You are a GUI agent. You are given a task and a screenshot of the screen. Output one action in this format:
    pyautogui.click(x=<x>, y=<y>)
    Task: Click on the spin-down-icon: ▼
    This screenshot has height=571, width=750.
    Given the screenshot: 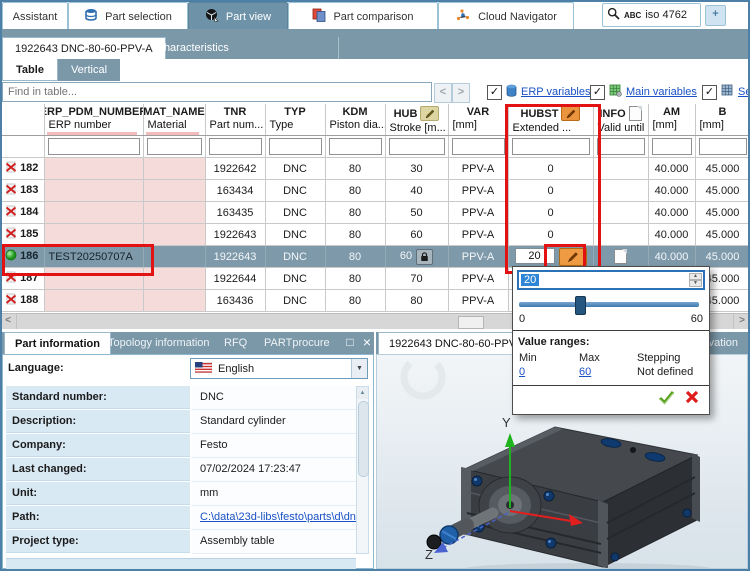 What is the action you would take?
    pyautogui.click(x=695, y=283)
    